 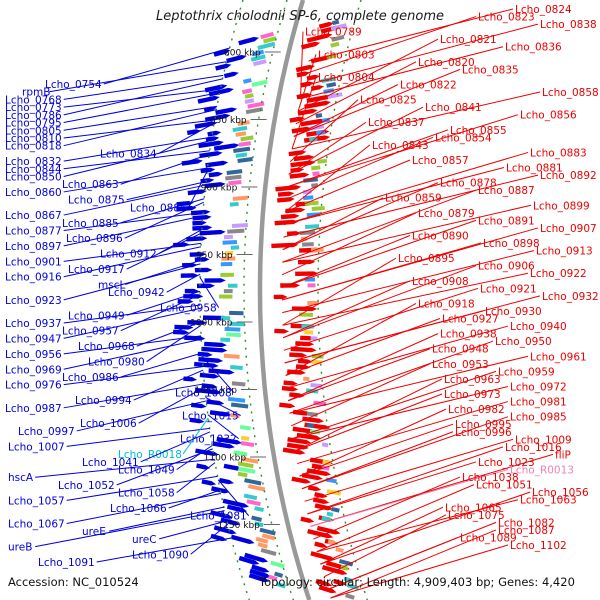 I want to click on gene-label-left: Lcho_0875, so click(x=96, y=201).